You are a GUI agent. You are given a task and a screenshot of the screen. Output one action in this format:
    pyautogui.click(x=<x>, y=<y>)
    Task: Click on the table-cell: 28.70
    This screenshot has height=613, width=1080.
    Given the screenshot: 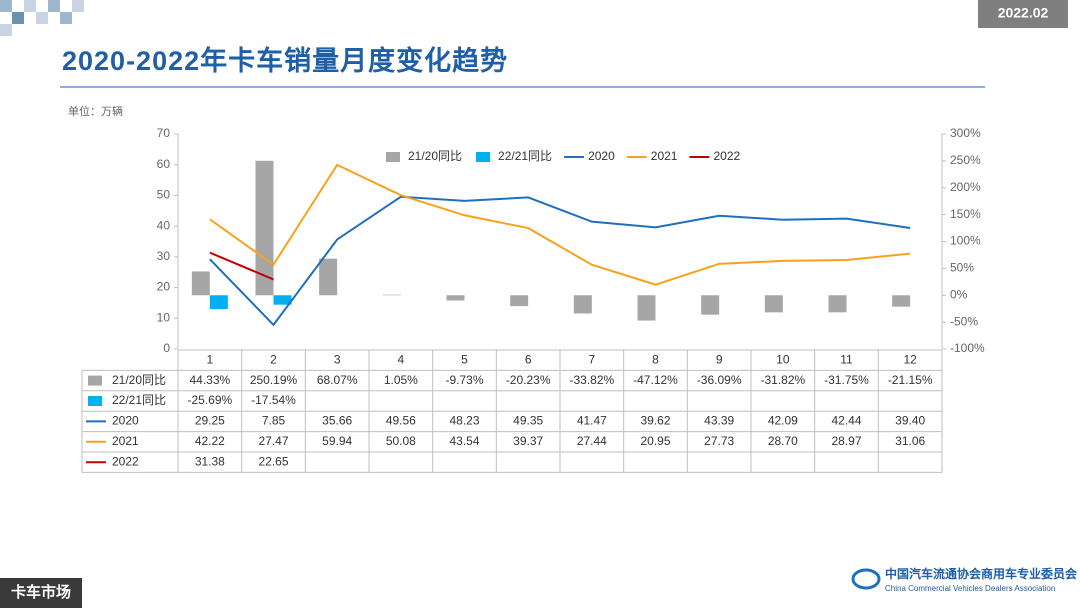 What is the action you would take?
    pyautogui.click(x=783, y=441)
    